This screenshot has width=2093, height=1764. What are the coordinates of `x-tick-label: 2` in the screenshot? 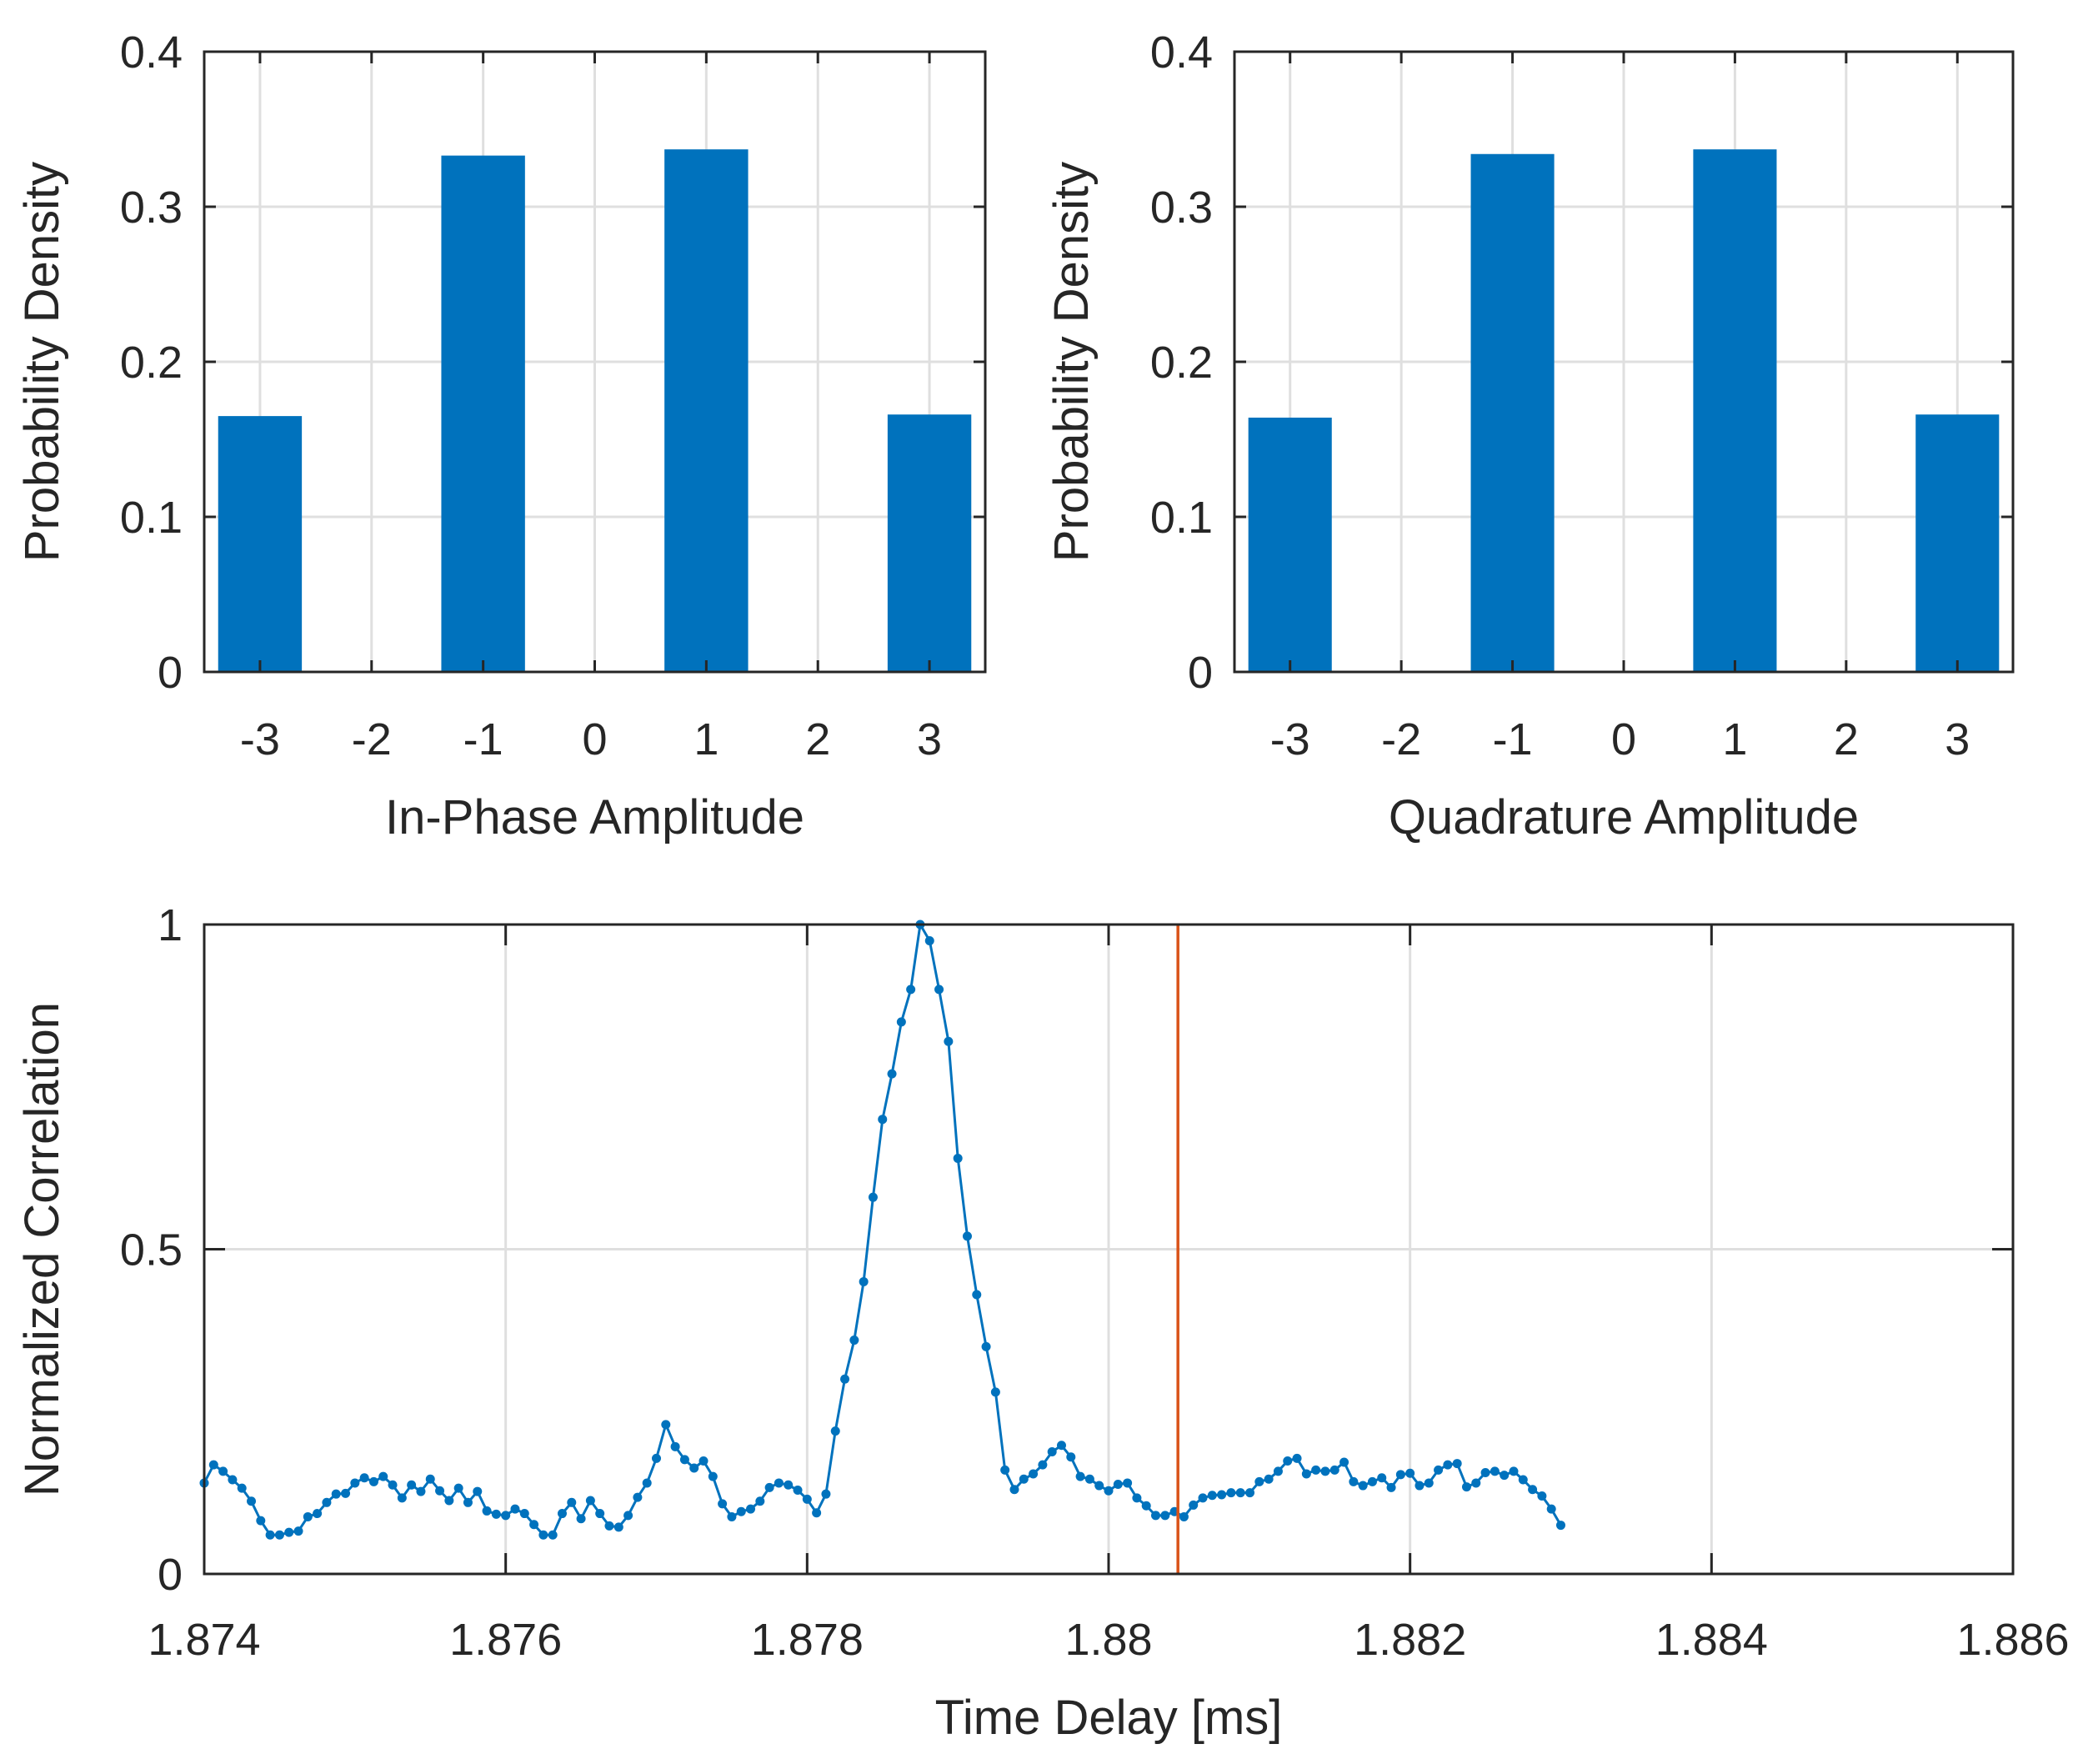 It's located at (1846, 739).